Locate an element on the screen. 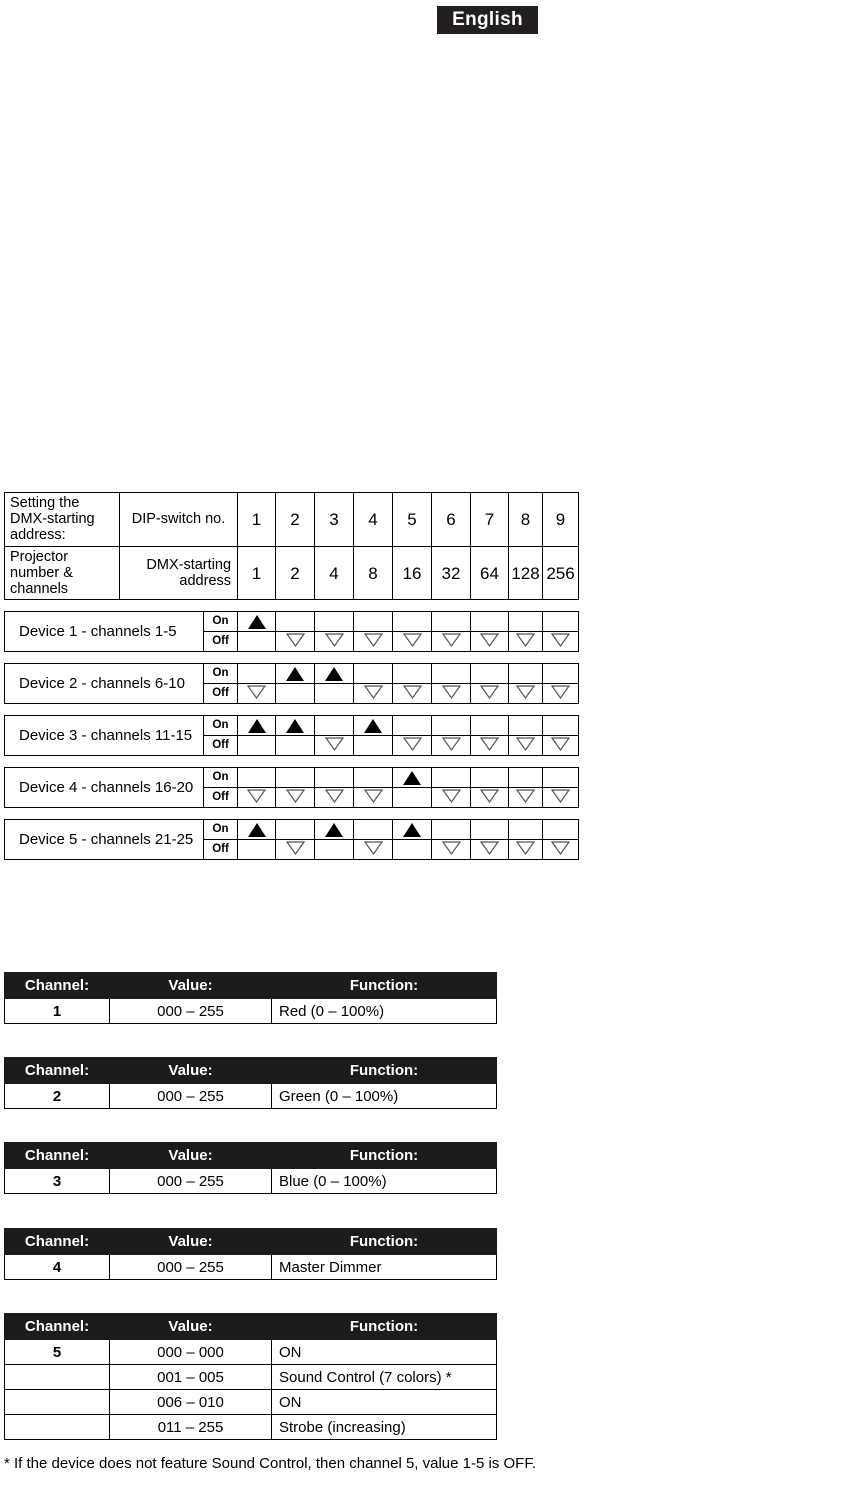 This screenshot has height=1508, width=866. dipswitch-no-9: 9 is located at coordinates (561, 519).